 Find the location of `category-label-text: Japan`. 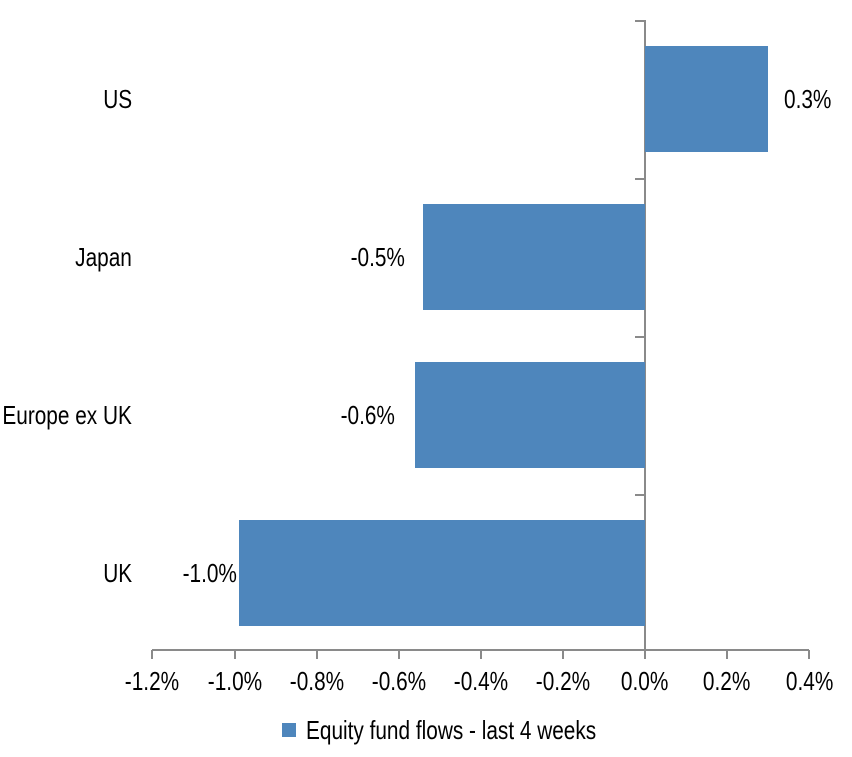

category-label-text: Japan is located at coordinates (103, 257).